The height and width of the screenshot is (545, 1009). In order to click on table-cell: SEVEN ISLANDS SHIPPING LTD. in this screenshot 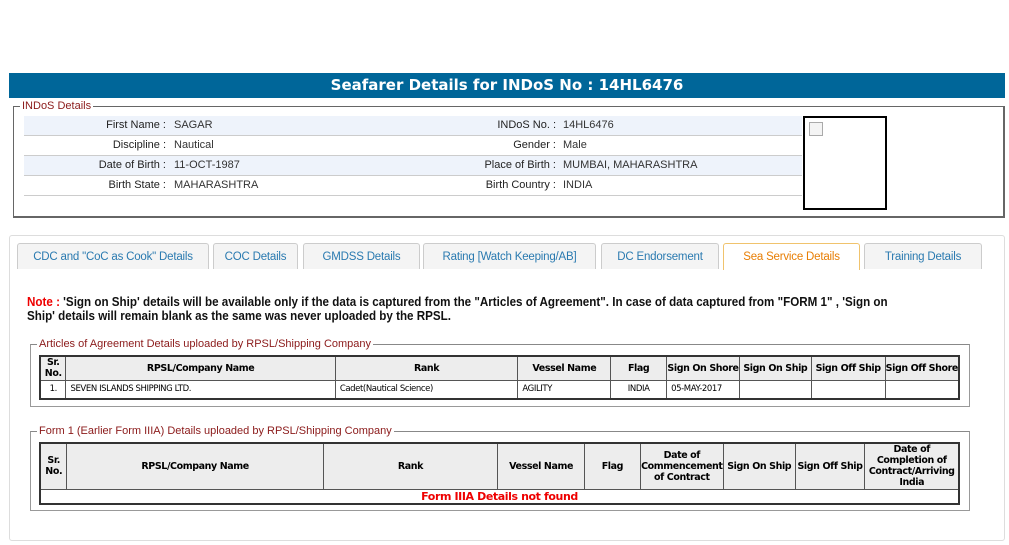, I will do `click(200, 389)`.